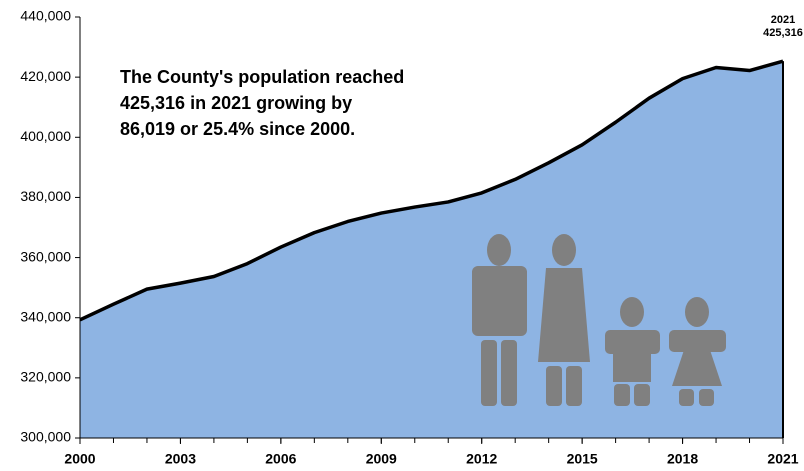  What do you see at coordinates (45, 196) in the screenshot?
I see `y-tick-label: 380,000` at bounding box center [45, 196].